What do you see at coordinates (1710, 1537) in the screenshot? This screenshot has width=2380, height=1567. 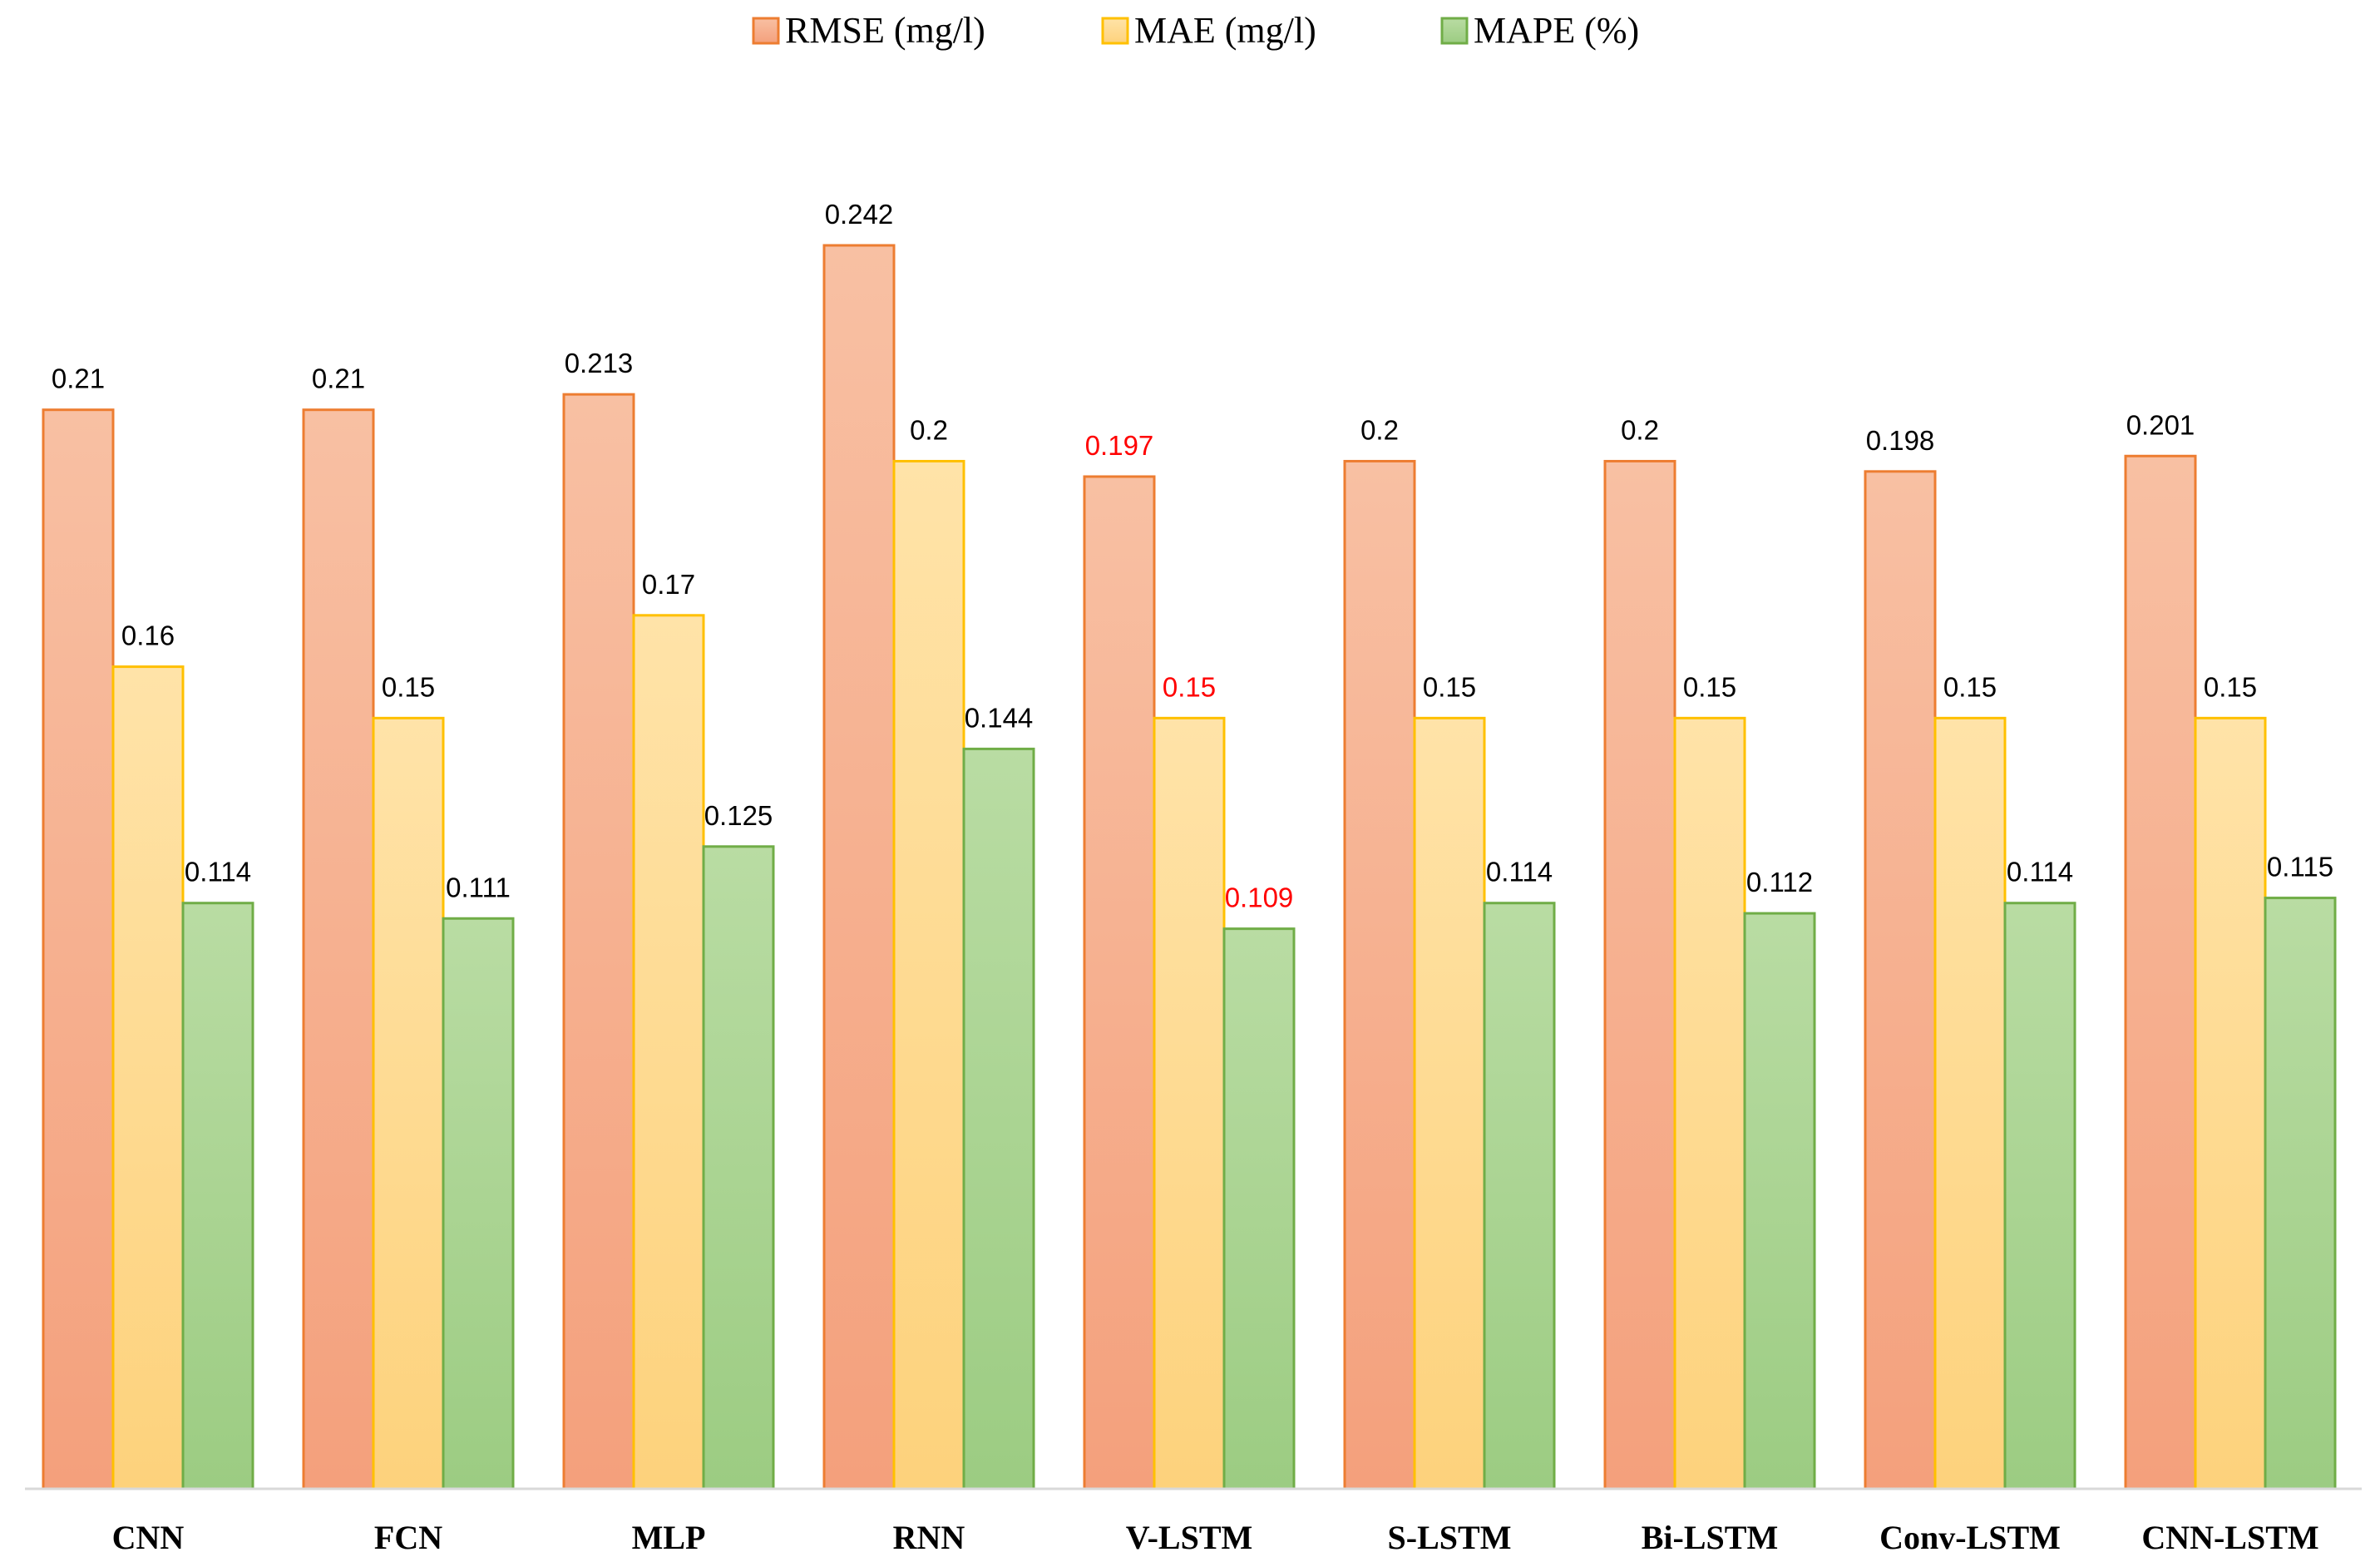 I see `x-tick-bi-lstm: Bi-LSTM` at bounding box center [1710, 1537].